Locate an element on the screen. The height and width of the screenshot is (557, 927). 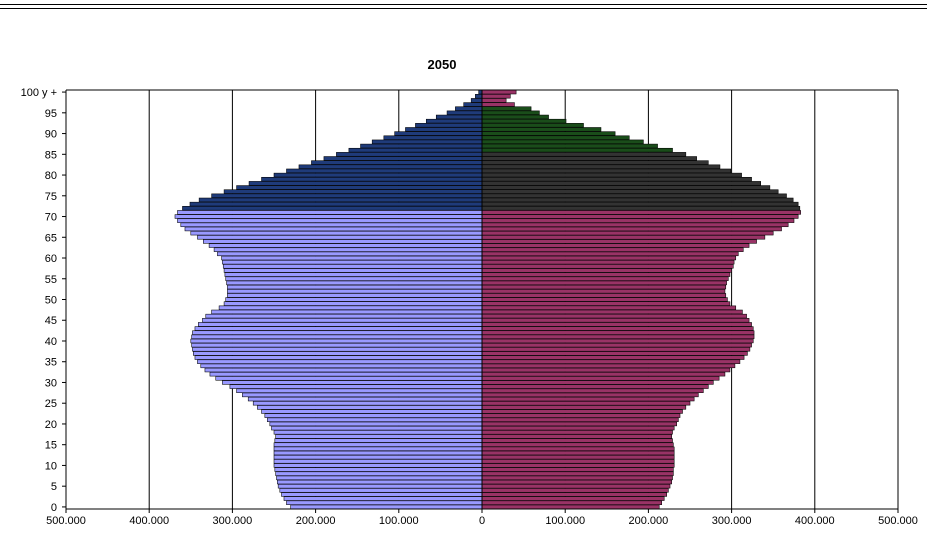
y-tick-label-20: 100 y + is located at coordinates (39, 93).